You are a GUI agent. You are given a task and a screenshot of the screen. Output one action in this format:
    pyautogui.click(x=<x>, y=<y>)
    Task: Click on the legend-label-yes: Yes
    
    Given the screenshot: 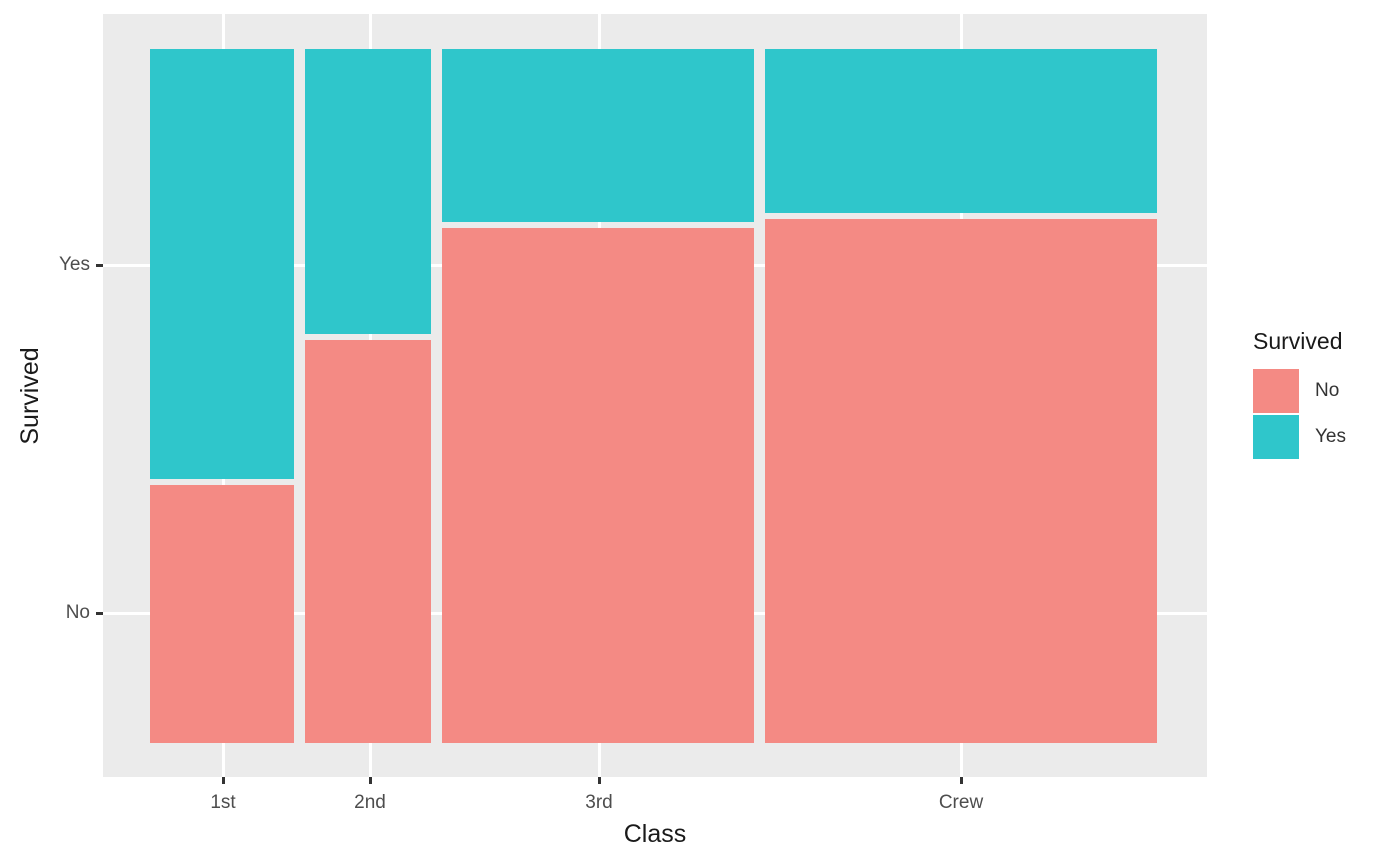 What is the action you would take?
    pyautogui.click(x=1330, y=436)
    